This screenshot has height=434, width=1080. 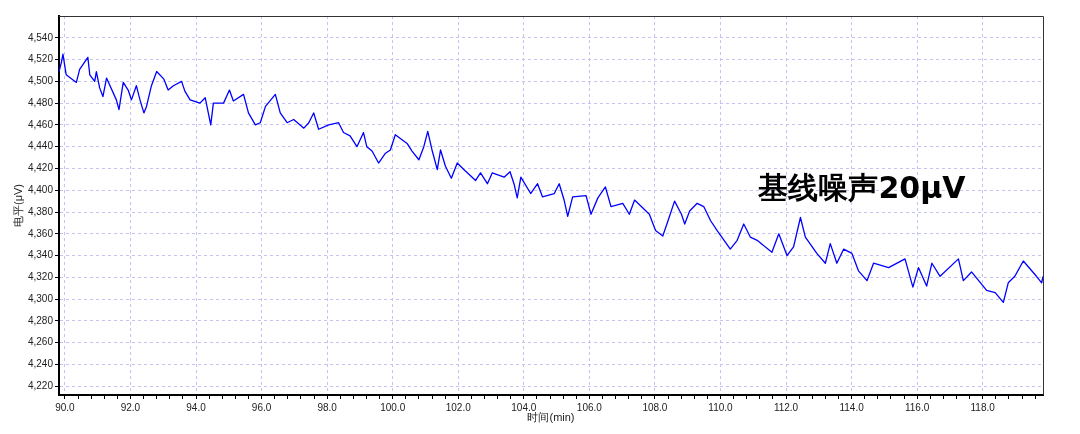 I want to click on x-tick-label: 96.0, so click(x=261, y=407).